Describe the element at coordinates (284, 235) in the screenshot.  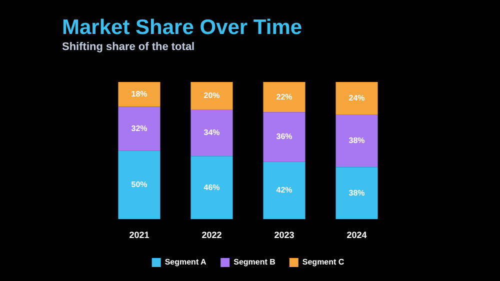
I see `x-tick-label: 2023` at that location.